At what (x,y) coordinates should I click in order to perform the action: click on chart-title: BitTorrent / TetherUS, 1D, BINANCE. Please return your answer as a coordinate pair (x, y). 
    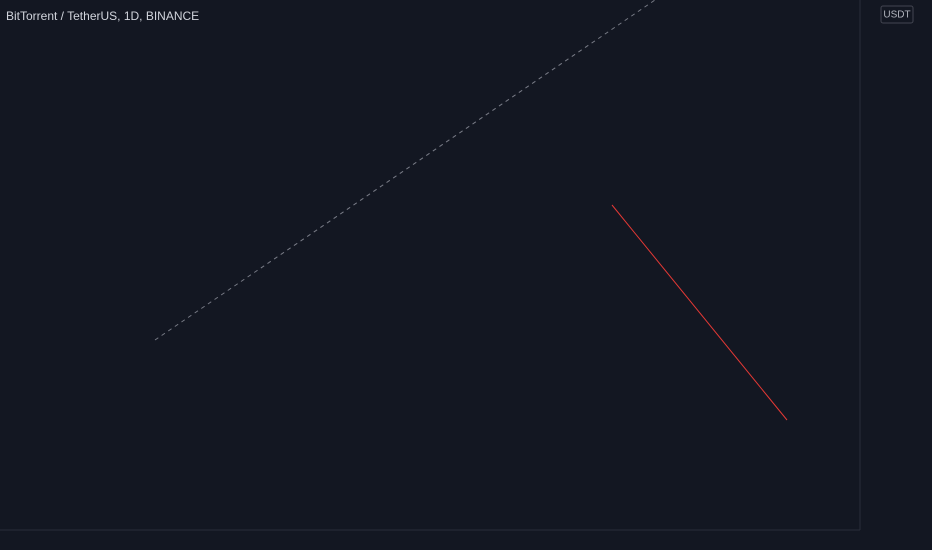
    Looking at the image, I should click on (102, 16).